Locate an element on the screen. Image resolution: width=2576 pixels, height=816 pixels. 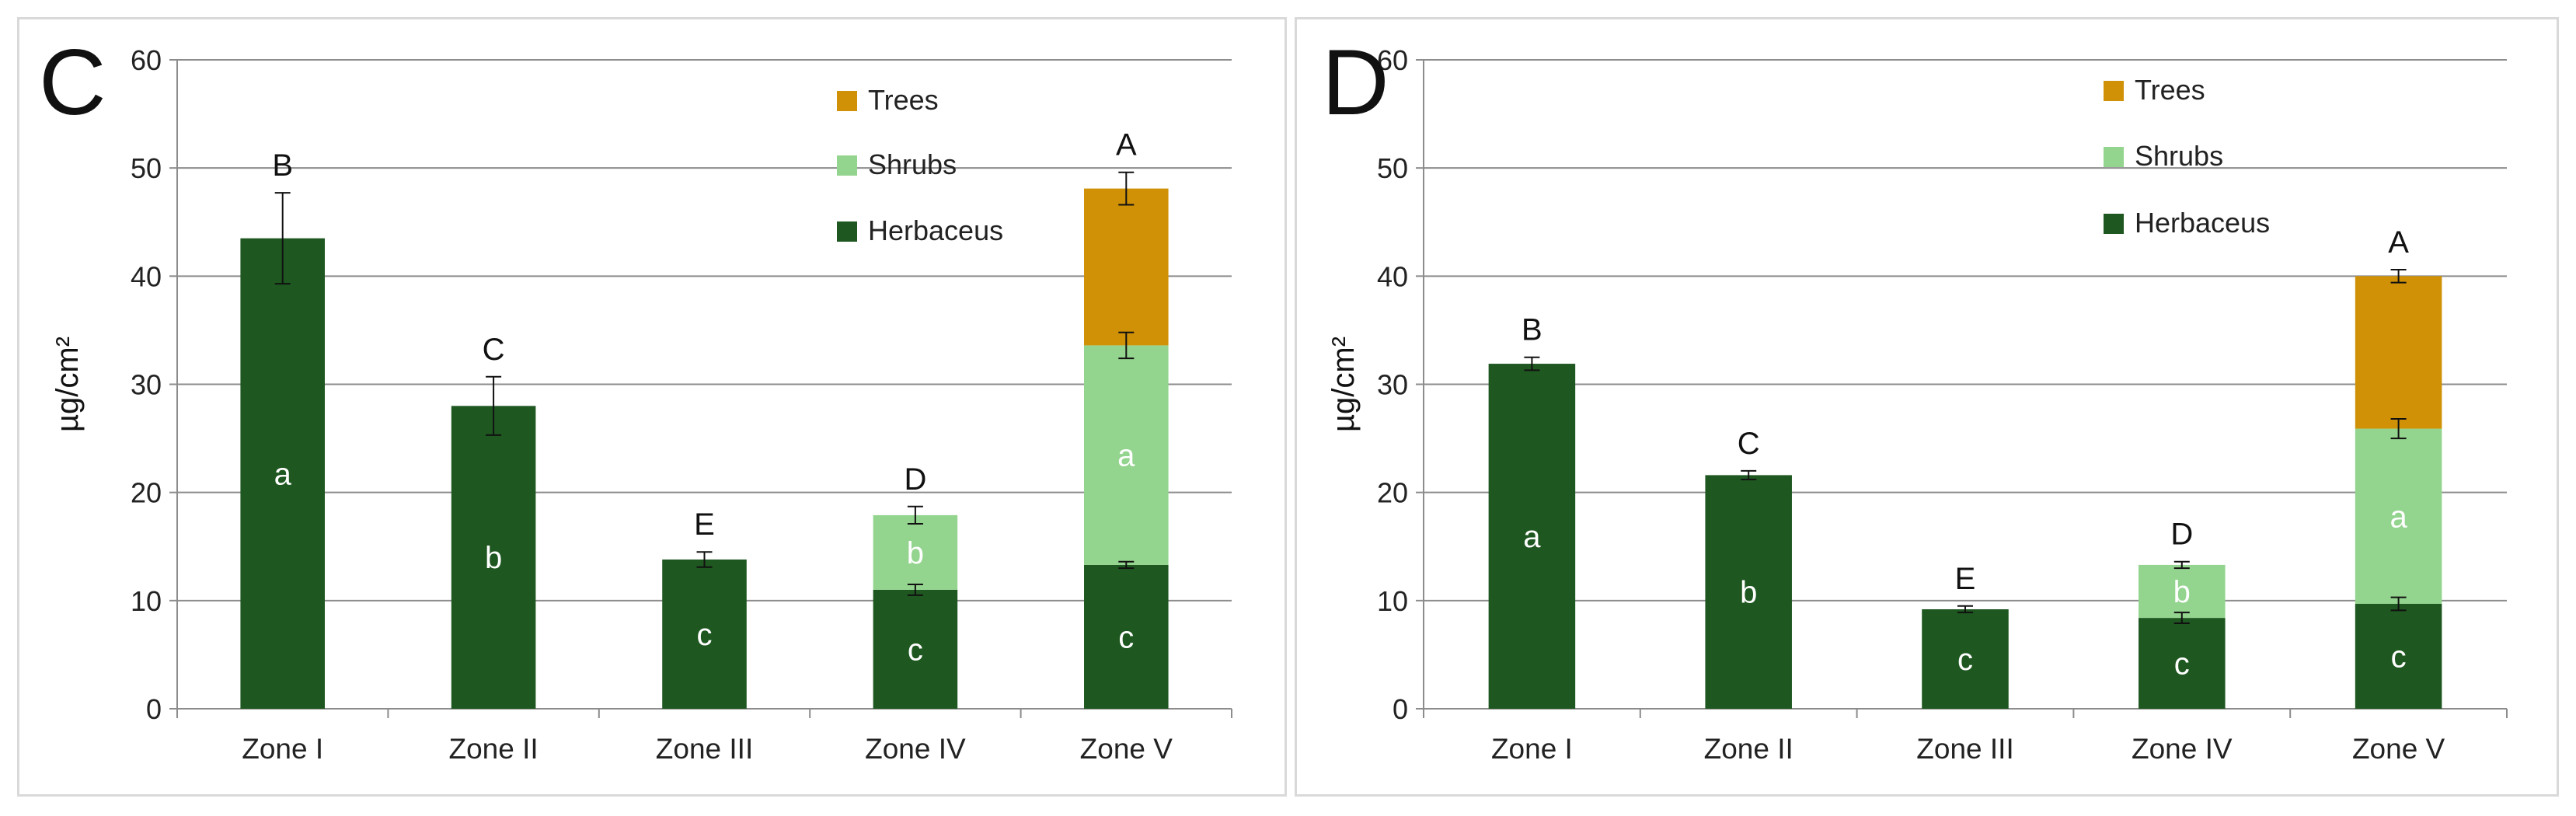
c-group-letter: C is located at coordinates (494, 350).